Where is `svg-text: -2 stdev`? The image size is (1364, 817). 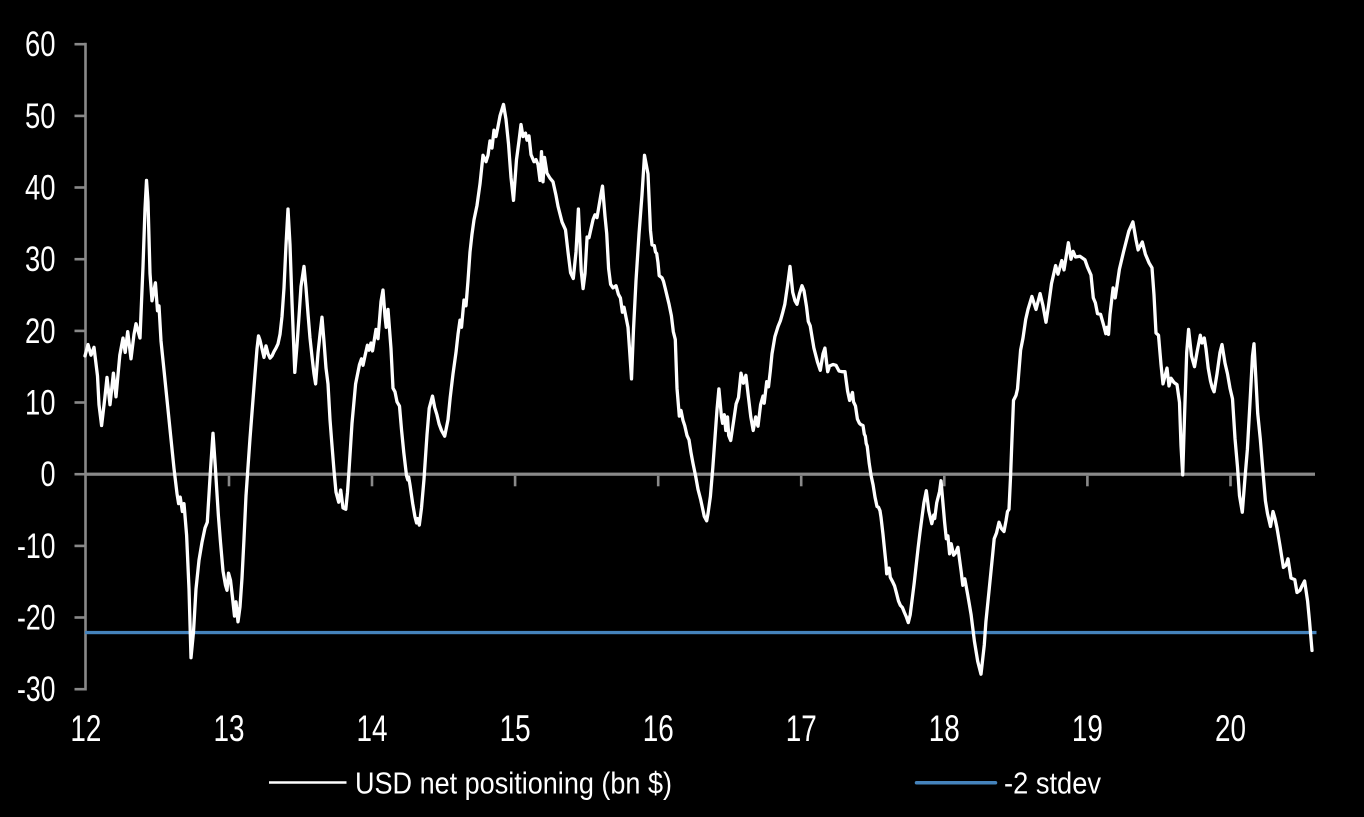 svg-text: -2 stdev is located at coordinates (1052, 782).